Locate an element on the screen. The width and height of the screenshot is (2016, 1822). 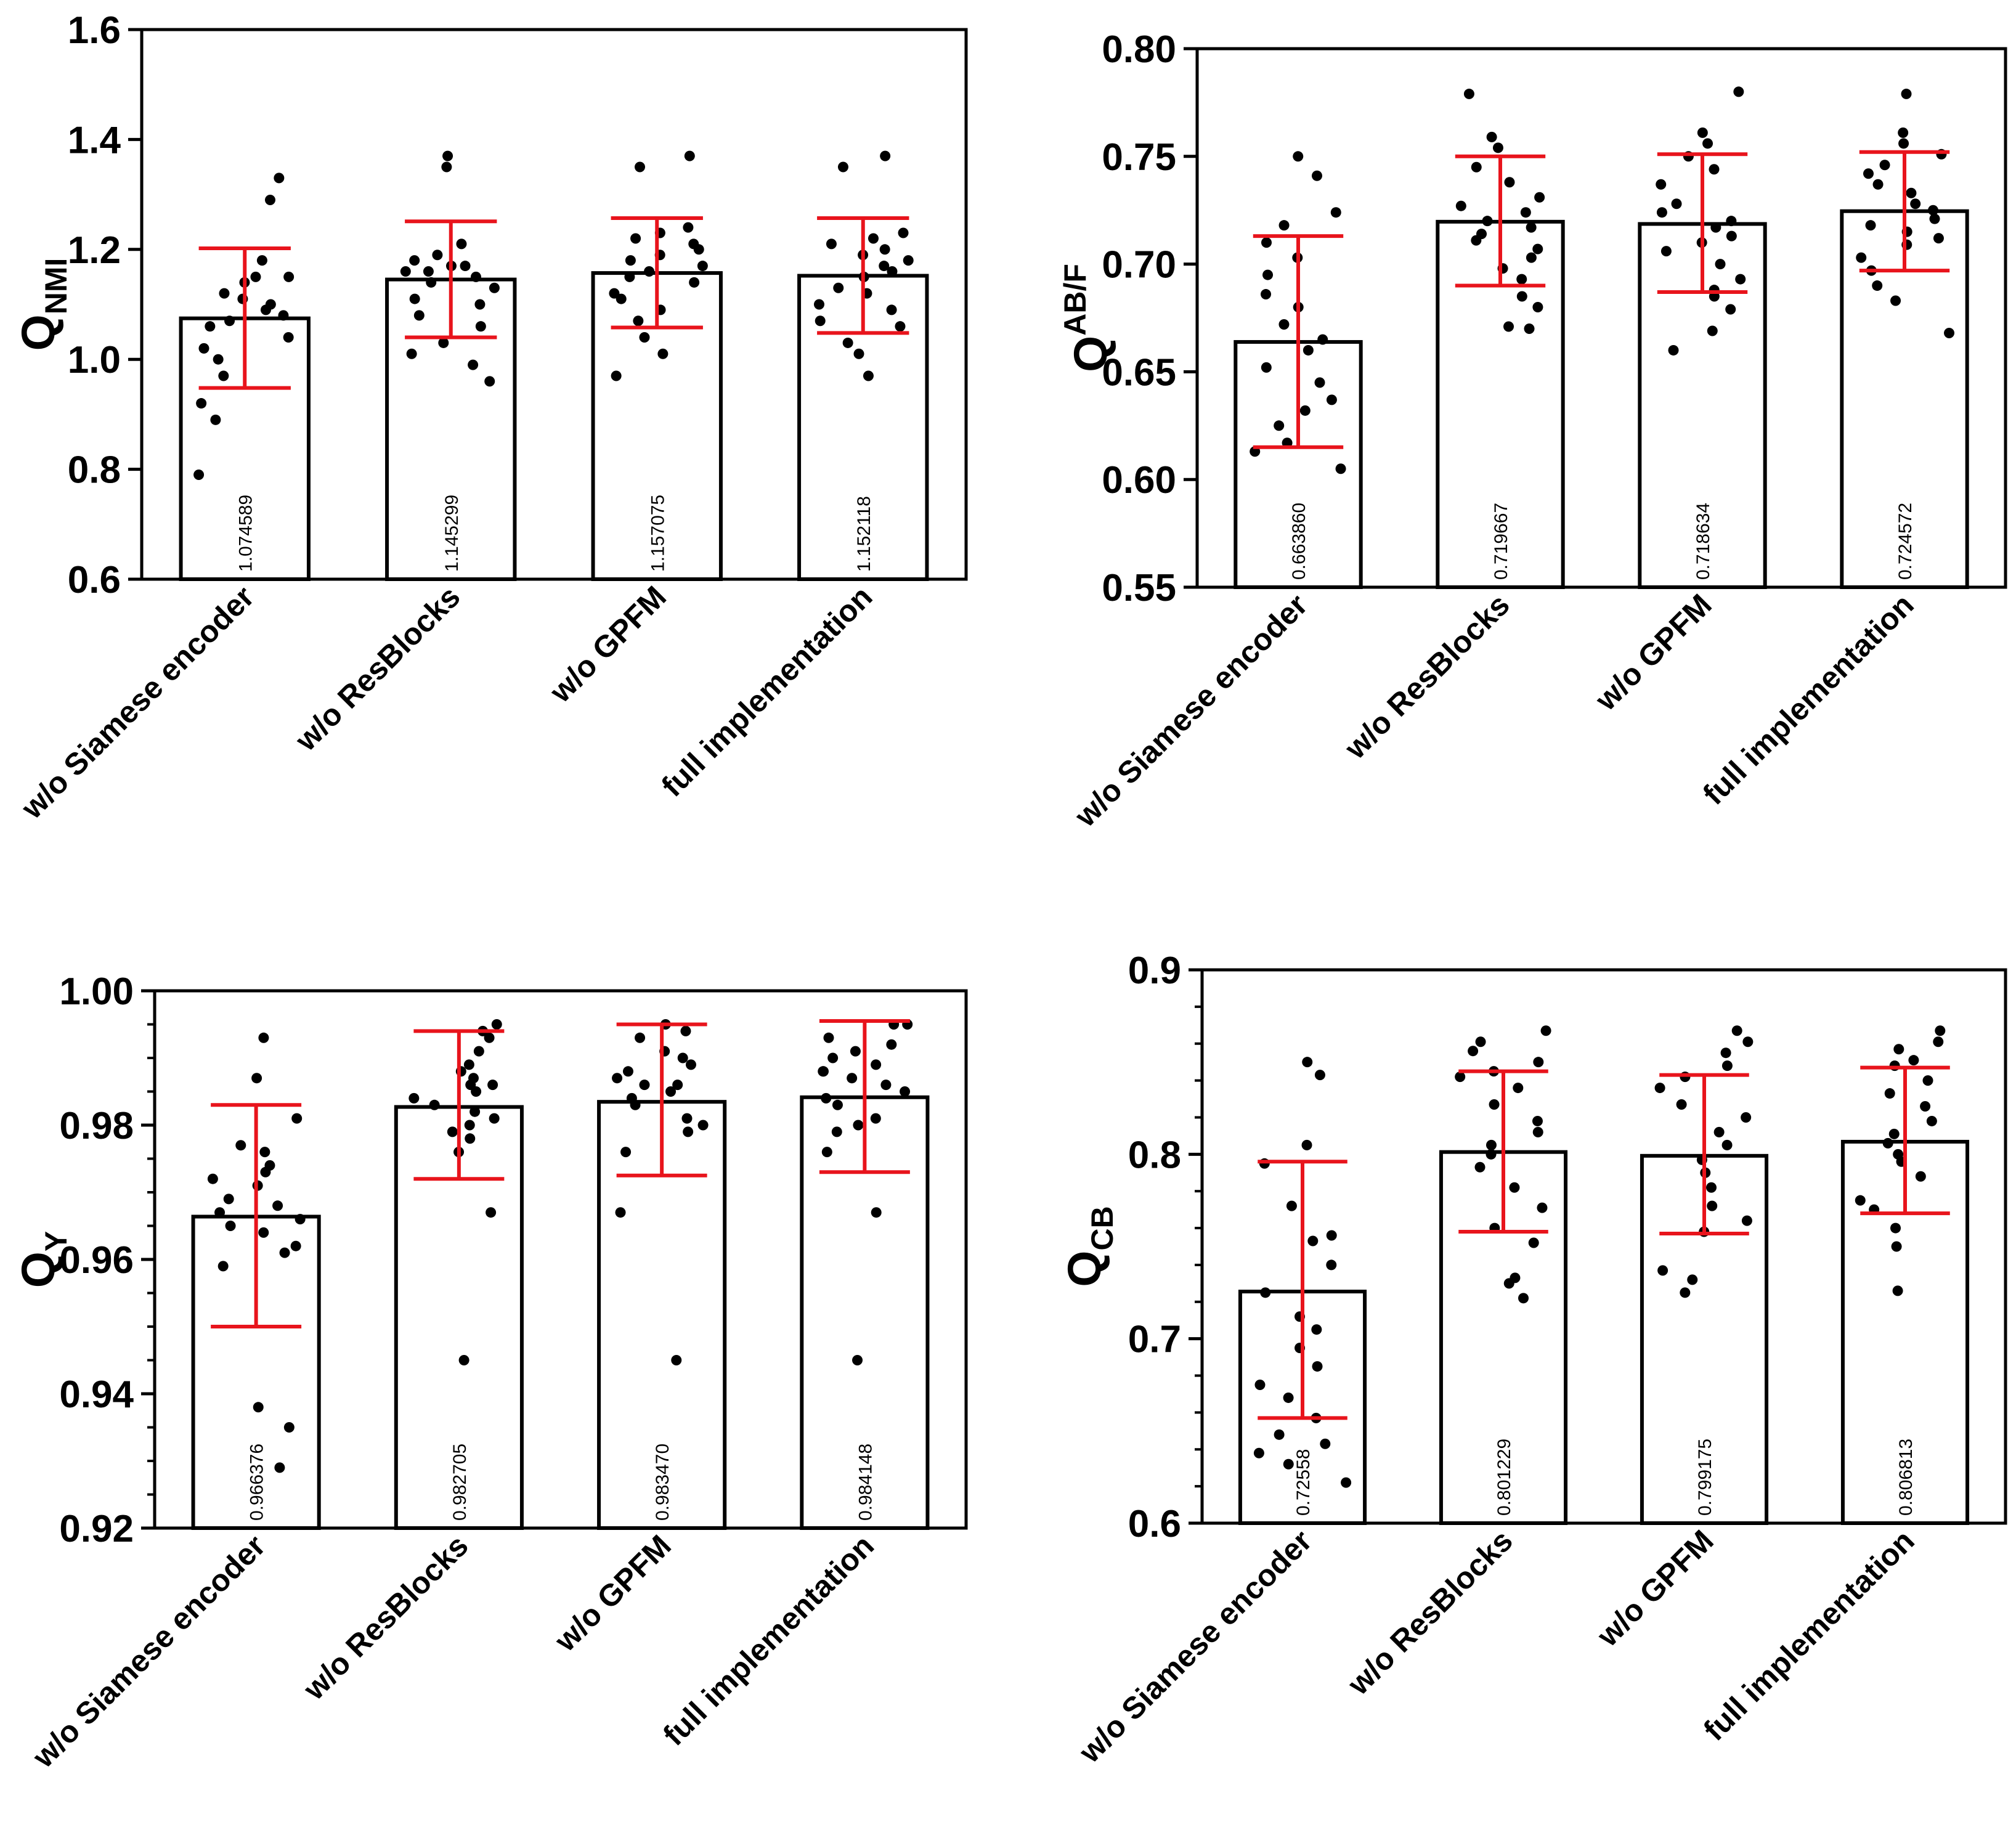
bar-value-label: 1.074589 is located at coordinates (245, 533).